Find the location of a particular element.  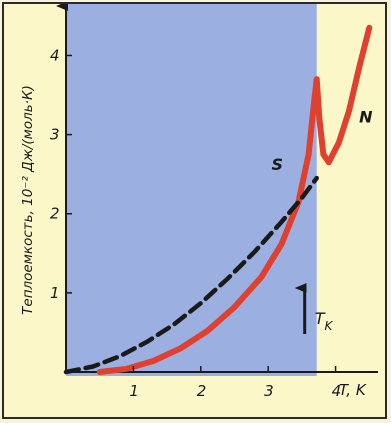

series-label-S: S is located at coordinates (278, 164).